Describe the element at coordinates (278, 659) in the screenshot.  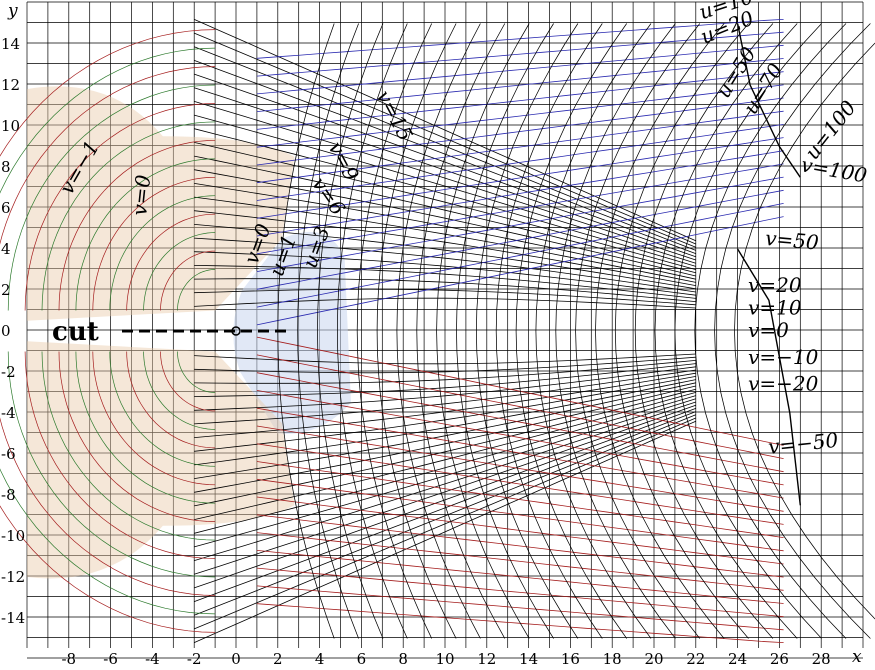
I see `x-tick-label: 2` at that location.